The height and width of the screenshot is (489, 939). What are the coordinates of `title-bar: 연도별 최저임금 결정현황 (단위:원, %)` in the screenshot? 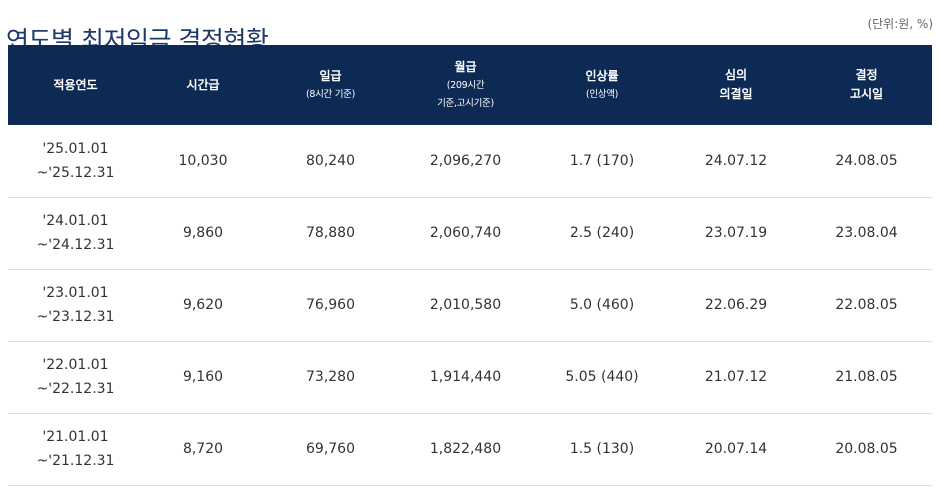 It's located at (469, 27).